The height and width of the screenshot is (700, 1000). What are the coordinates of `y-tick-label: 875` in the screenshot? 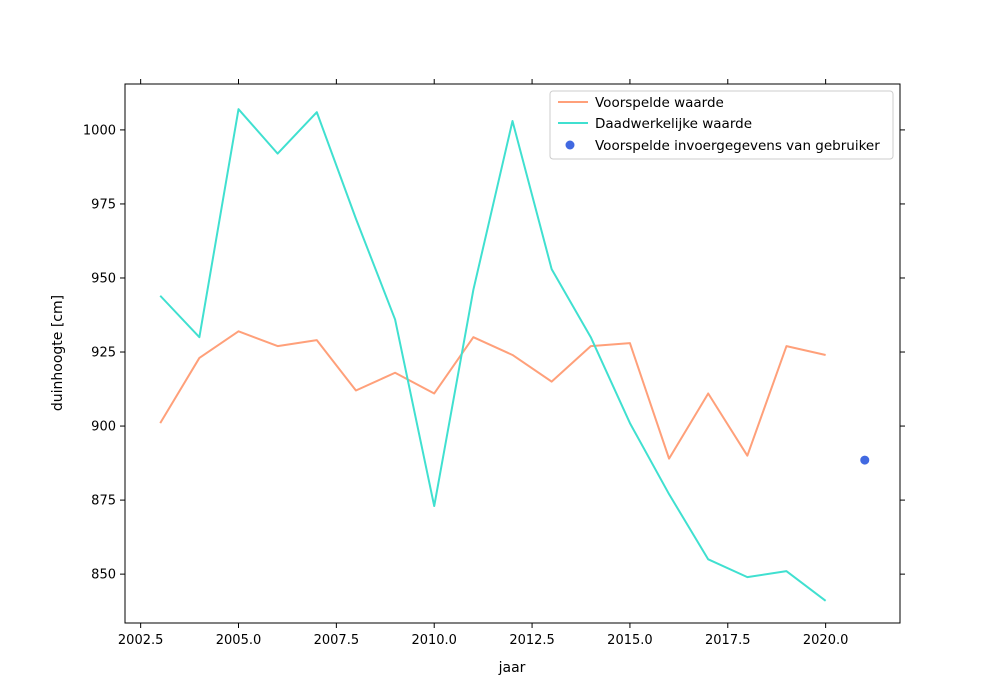 It's located at (103, 501).